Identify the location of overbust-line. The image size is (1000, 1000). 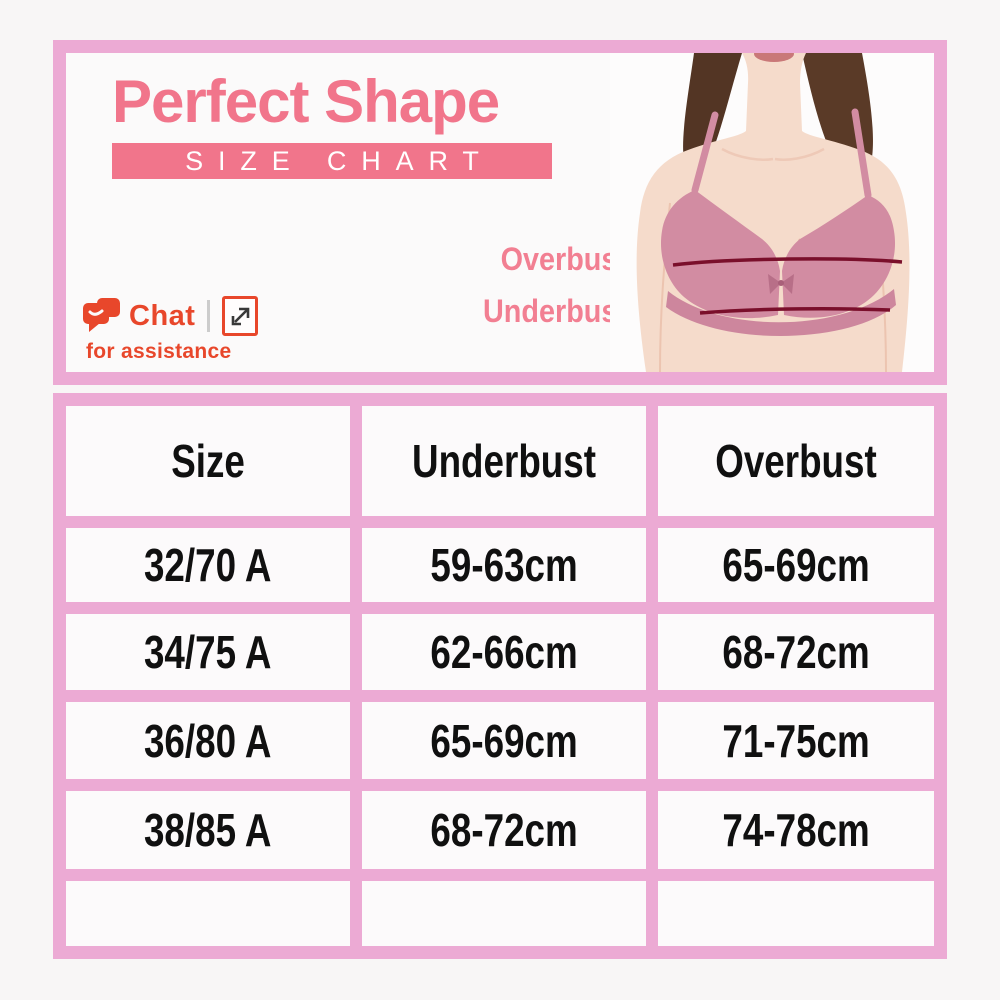
(787, 262).